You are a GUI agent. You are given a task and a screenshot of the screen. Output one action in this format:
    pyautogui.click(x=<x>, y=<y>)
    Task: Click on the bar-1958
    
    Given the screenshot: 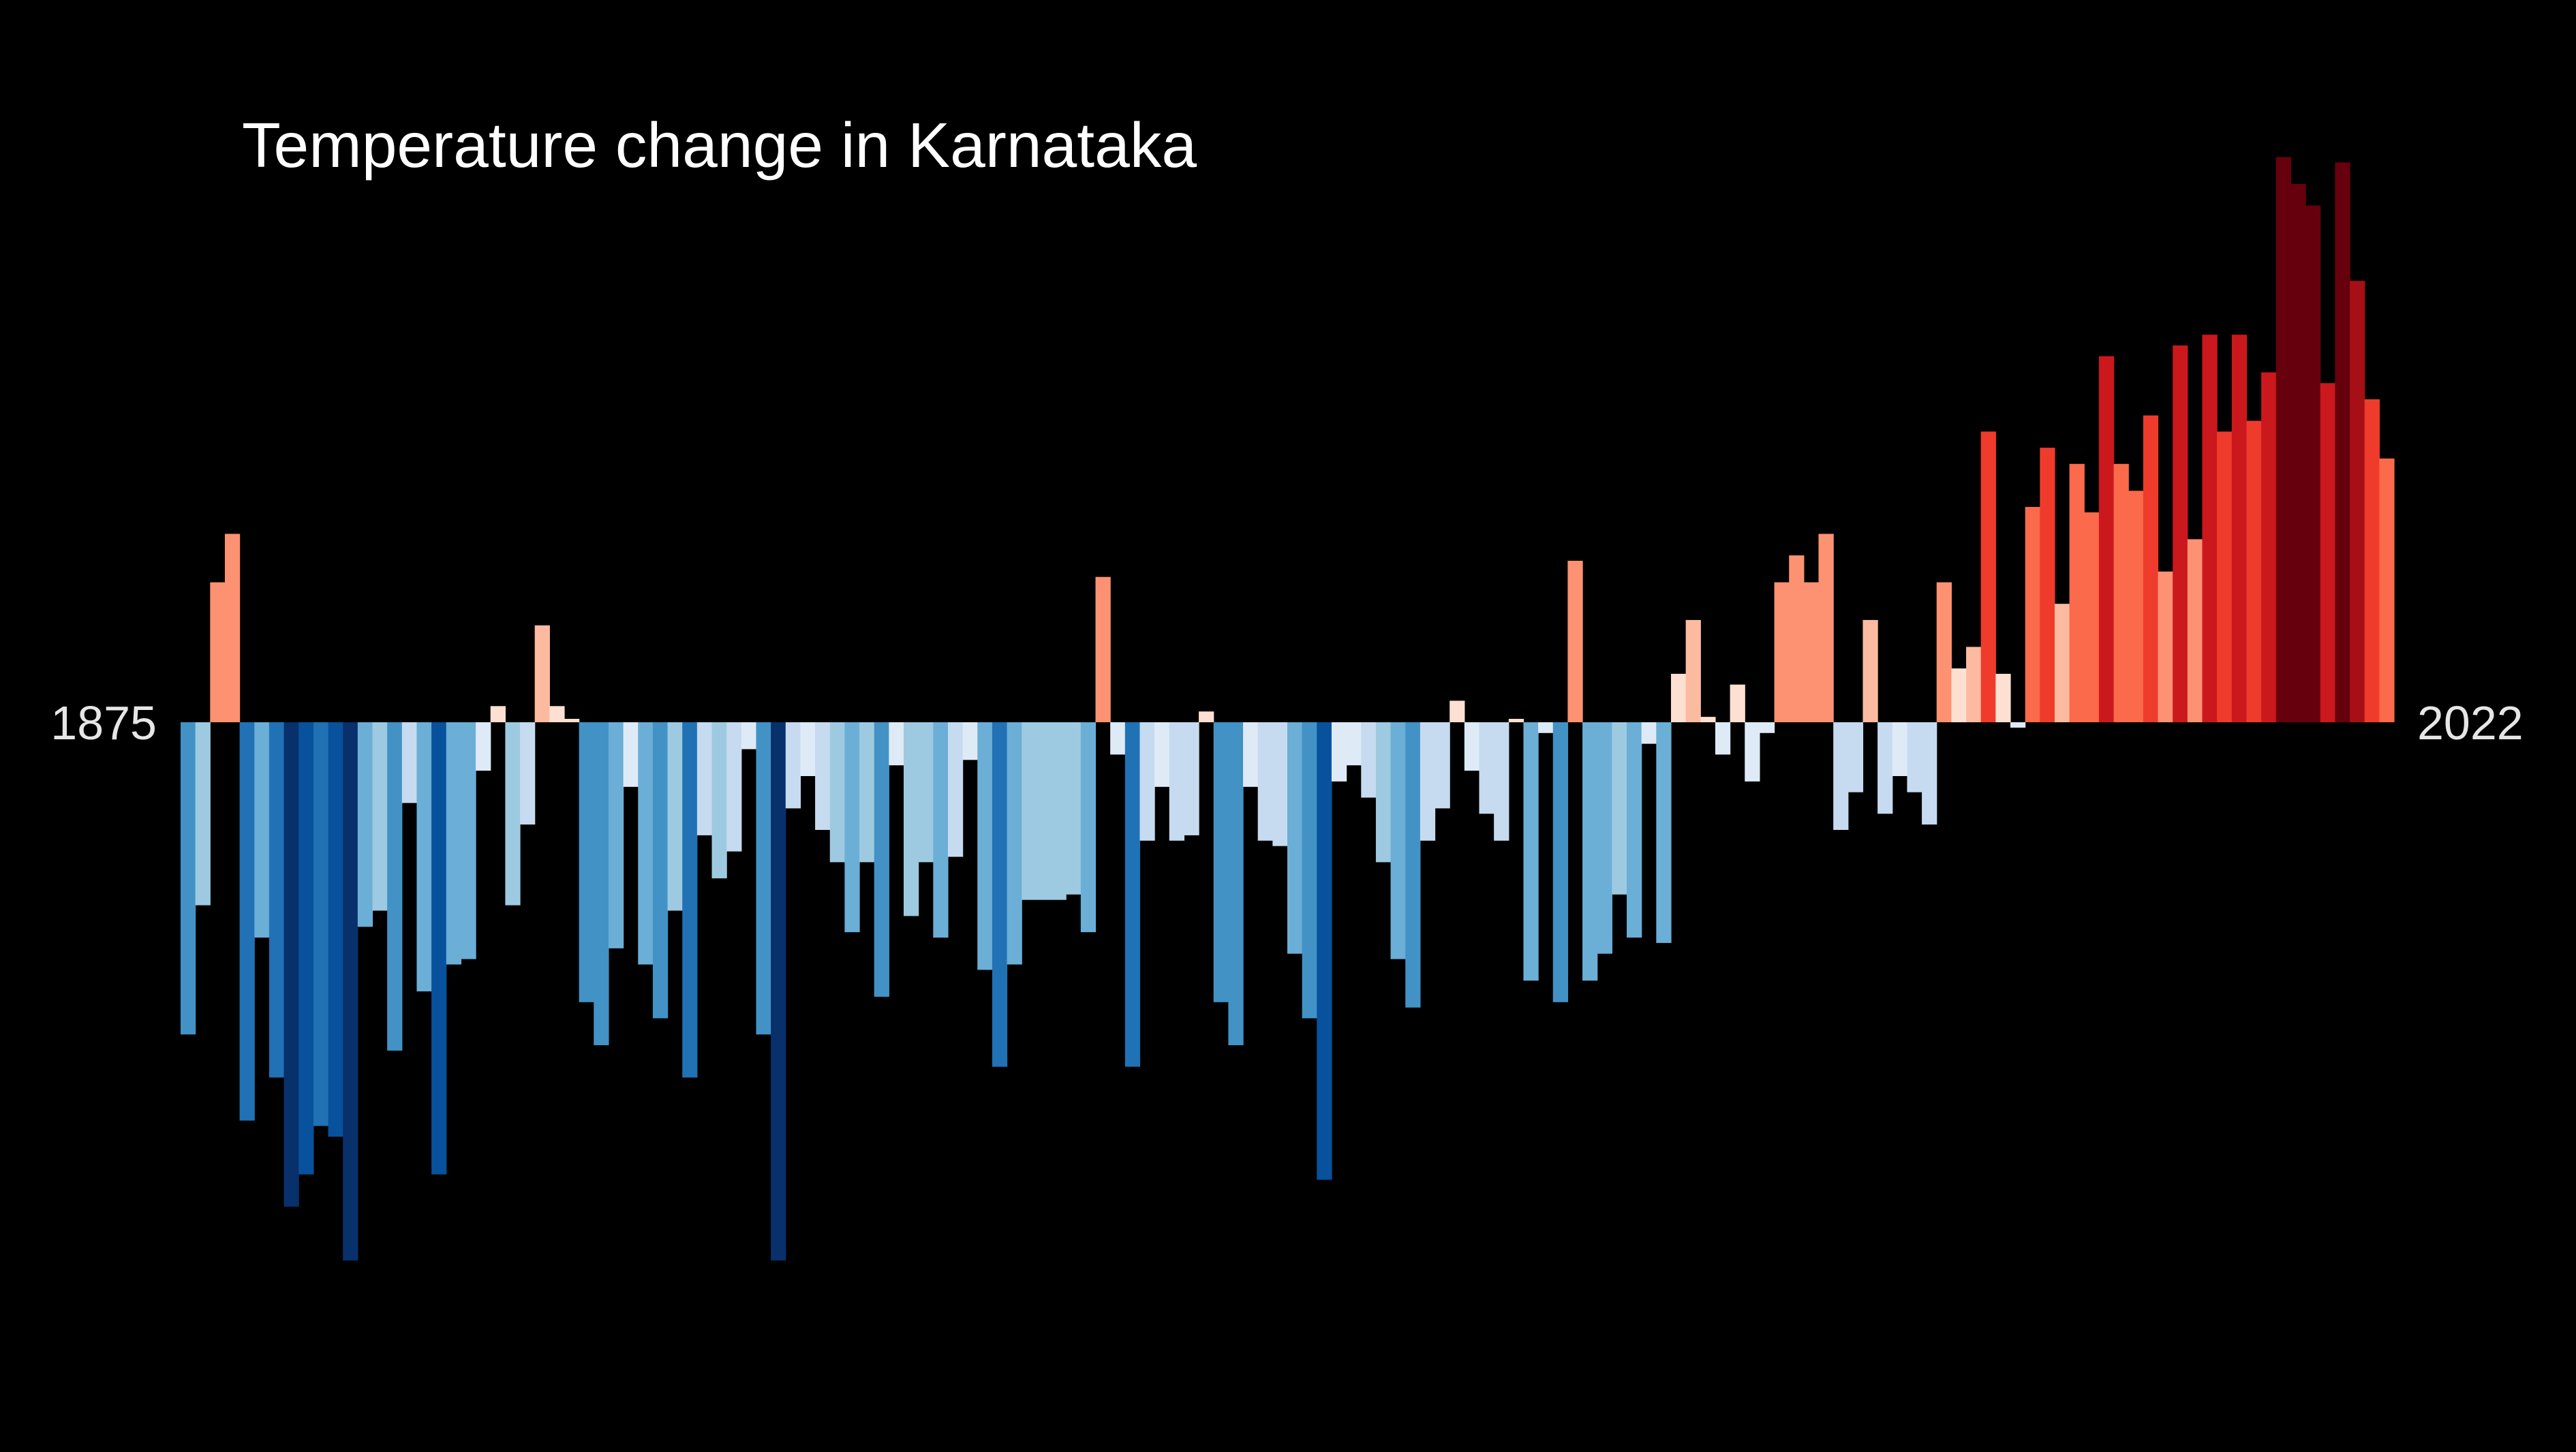 What is the action you would take?
    pyautogui.click(x=1413, y=865)
    